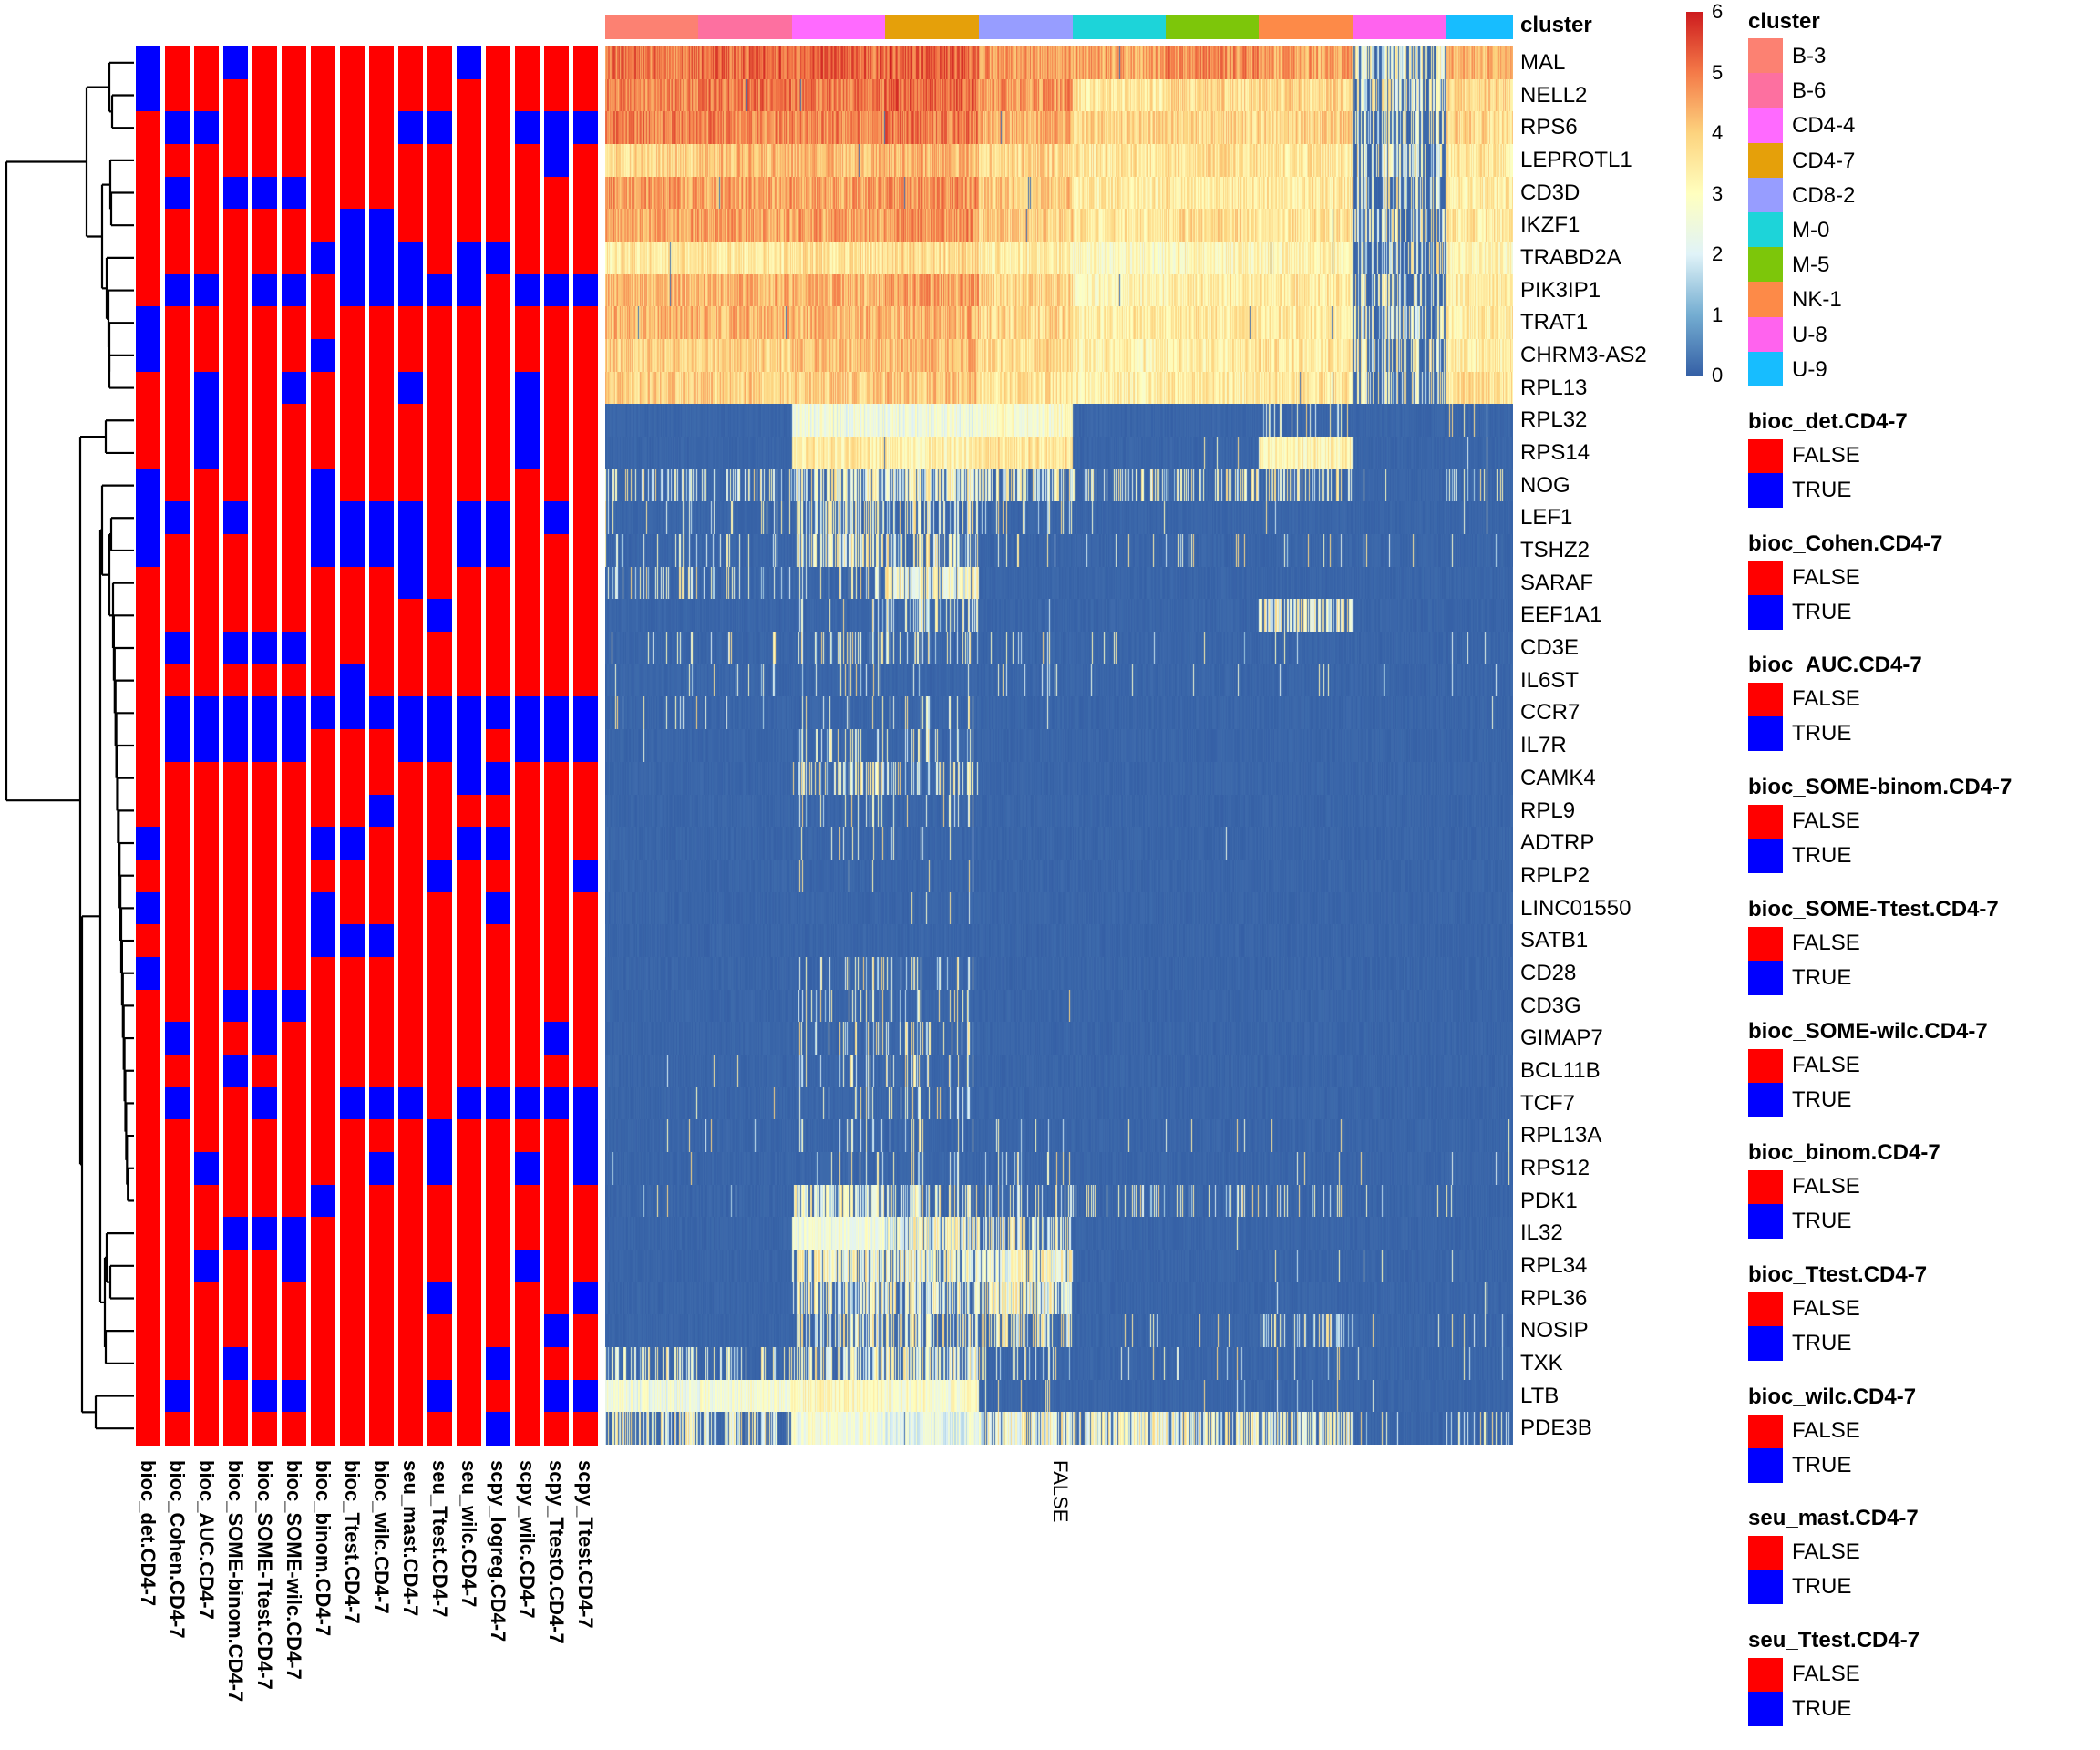 The height and width of the screenshot is (1750, 2100). I want to click on annotation-column-label: bioc_Ttest.CD4-7, so click(353, 1542).